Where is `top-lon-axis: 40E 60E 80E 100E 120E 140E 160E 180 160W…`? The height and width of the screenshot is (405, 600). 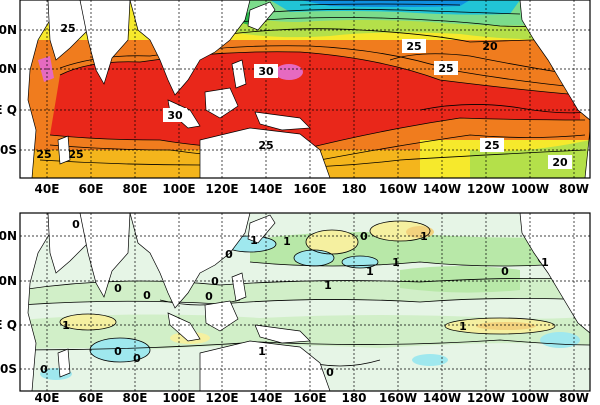
top-lon-axis: 40E 60E 80E 100E 120E 140E 160E 180 160W… is located at coordinates (312, 189).